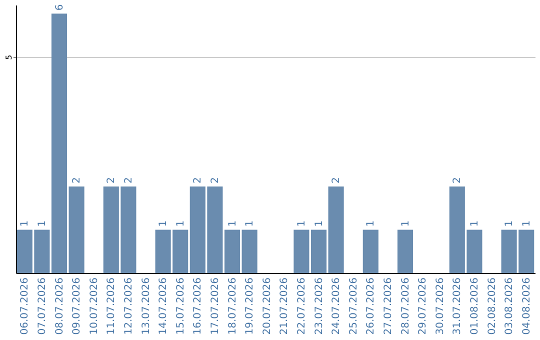 This screenshot has width=540, height=340. What do you see at coordinates (42, 306) in the screenshot?
I see `x-tick-label: 07.07.2026` at bounding box center [42, 306].